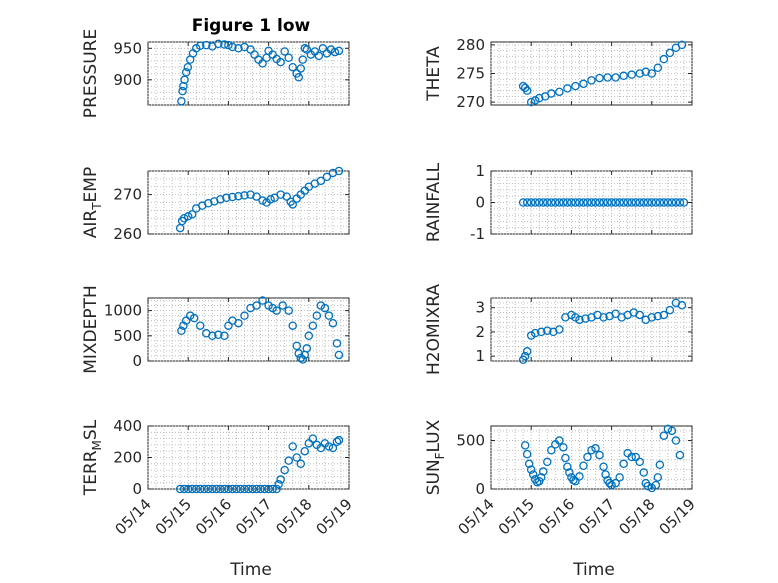  Describe the element at coordinates (91, 329) in the screenshot. I see `y-axis-label: MIXDEPTH` at that location.